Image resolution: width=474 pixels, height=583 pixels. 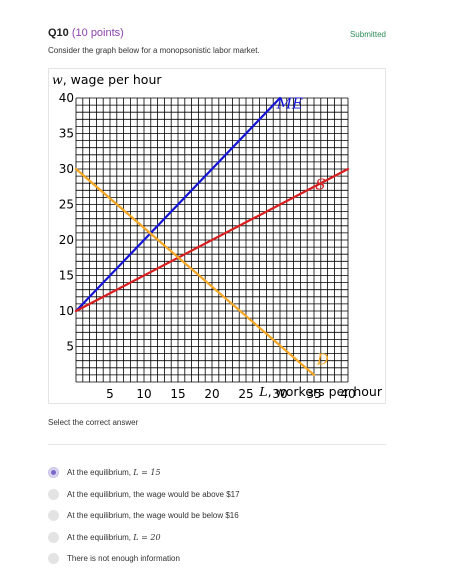 I want to click on answer-option-text: There is not enough information, so click(x=123, y=559).